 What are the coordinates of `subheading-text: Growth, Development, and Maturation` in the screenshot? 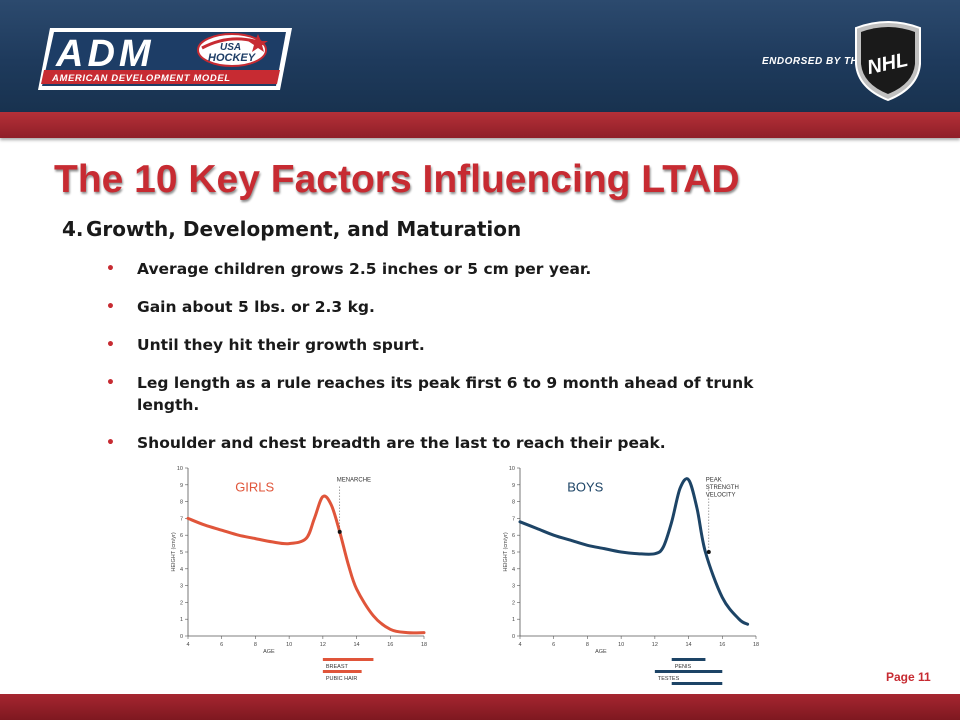 It's located at (304, 229).